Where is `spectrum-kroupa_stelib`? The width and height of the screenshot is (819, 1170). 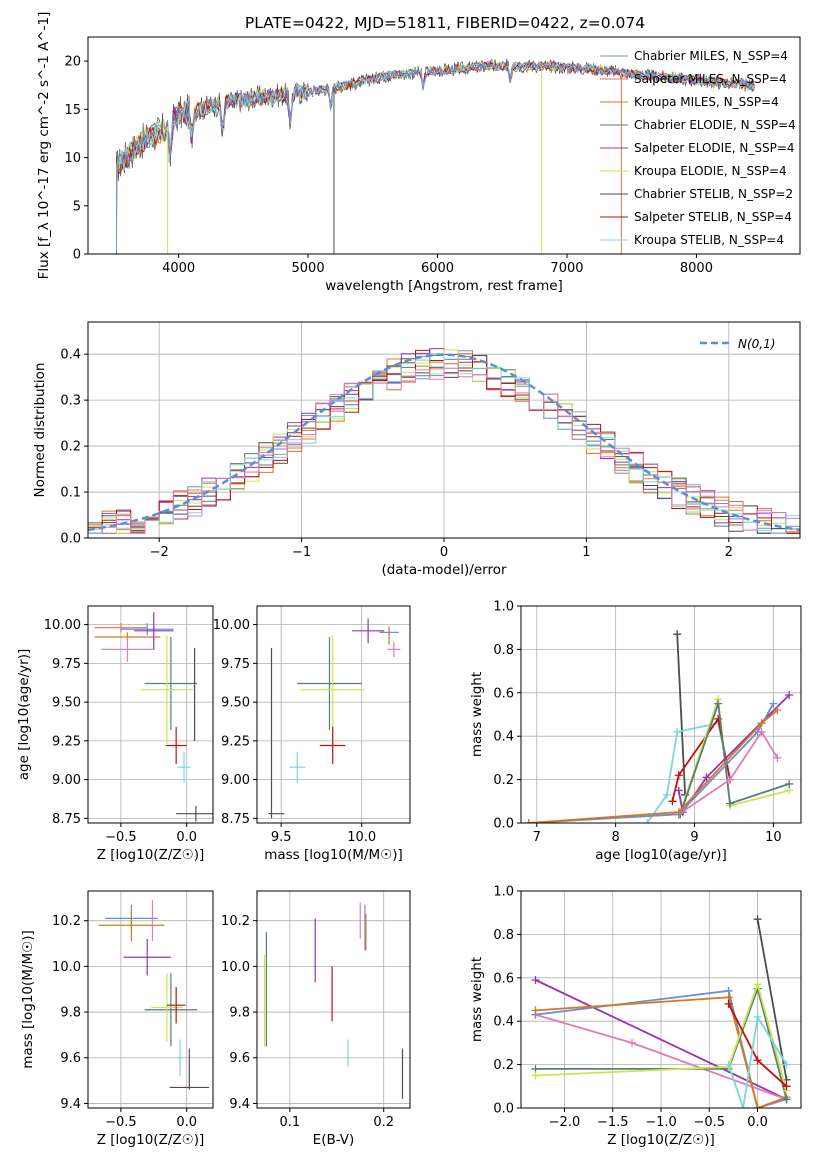
spectrum-kroupa_stelib is located at coordinates (435, 157).